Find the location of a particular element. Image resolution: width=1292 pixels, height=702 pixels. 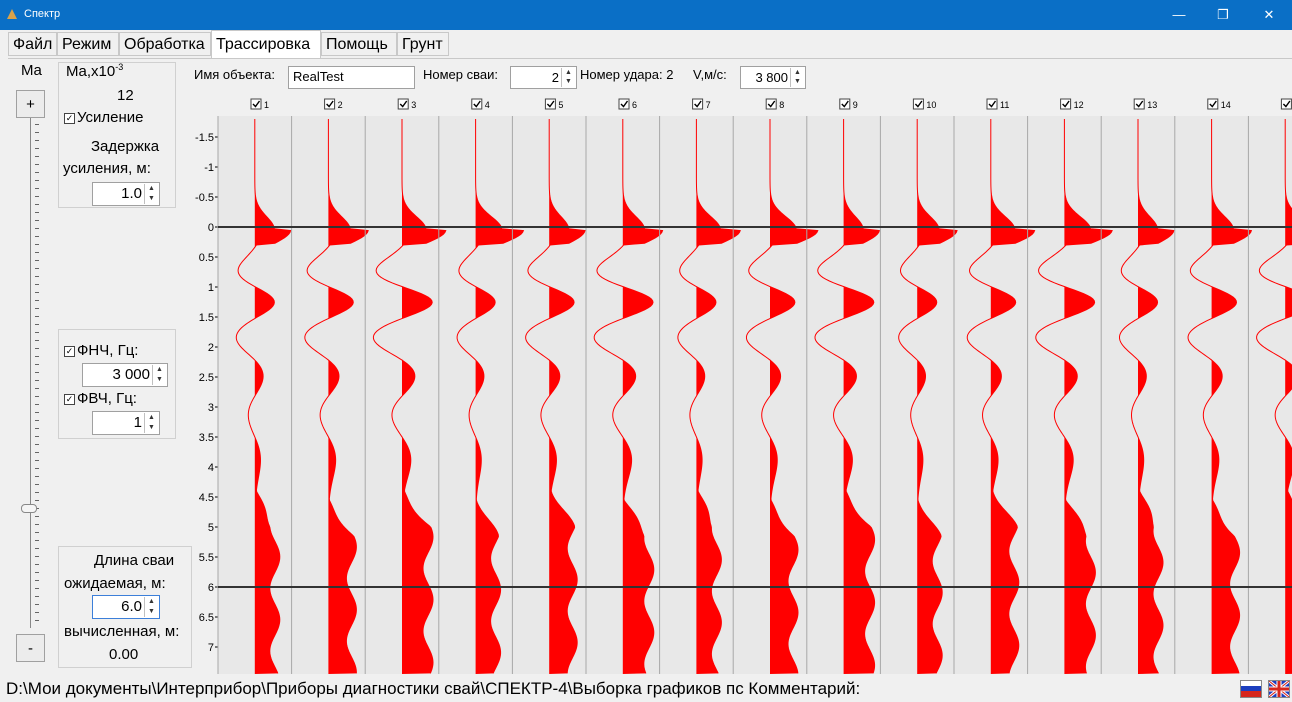

hpf-checkbox: ✓ ФВЧ, Гц: is located at coordinates (100, 398).